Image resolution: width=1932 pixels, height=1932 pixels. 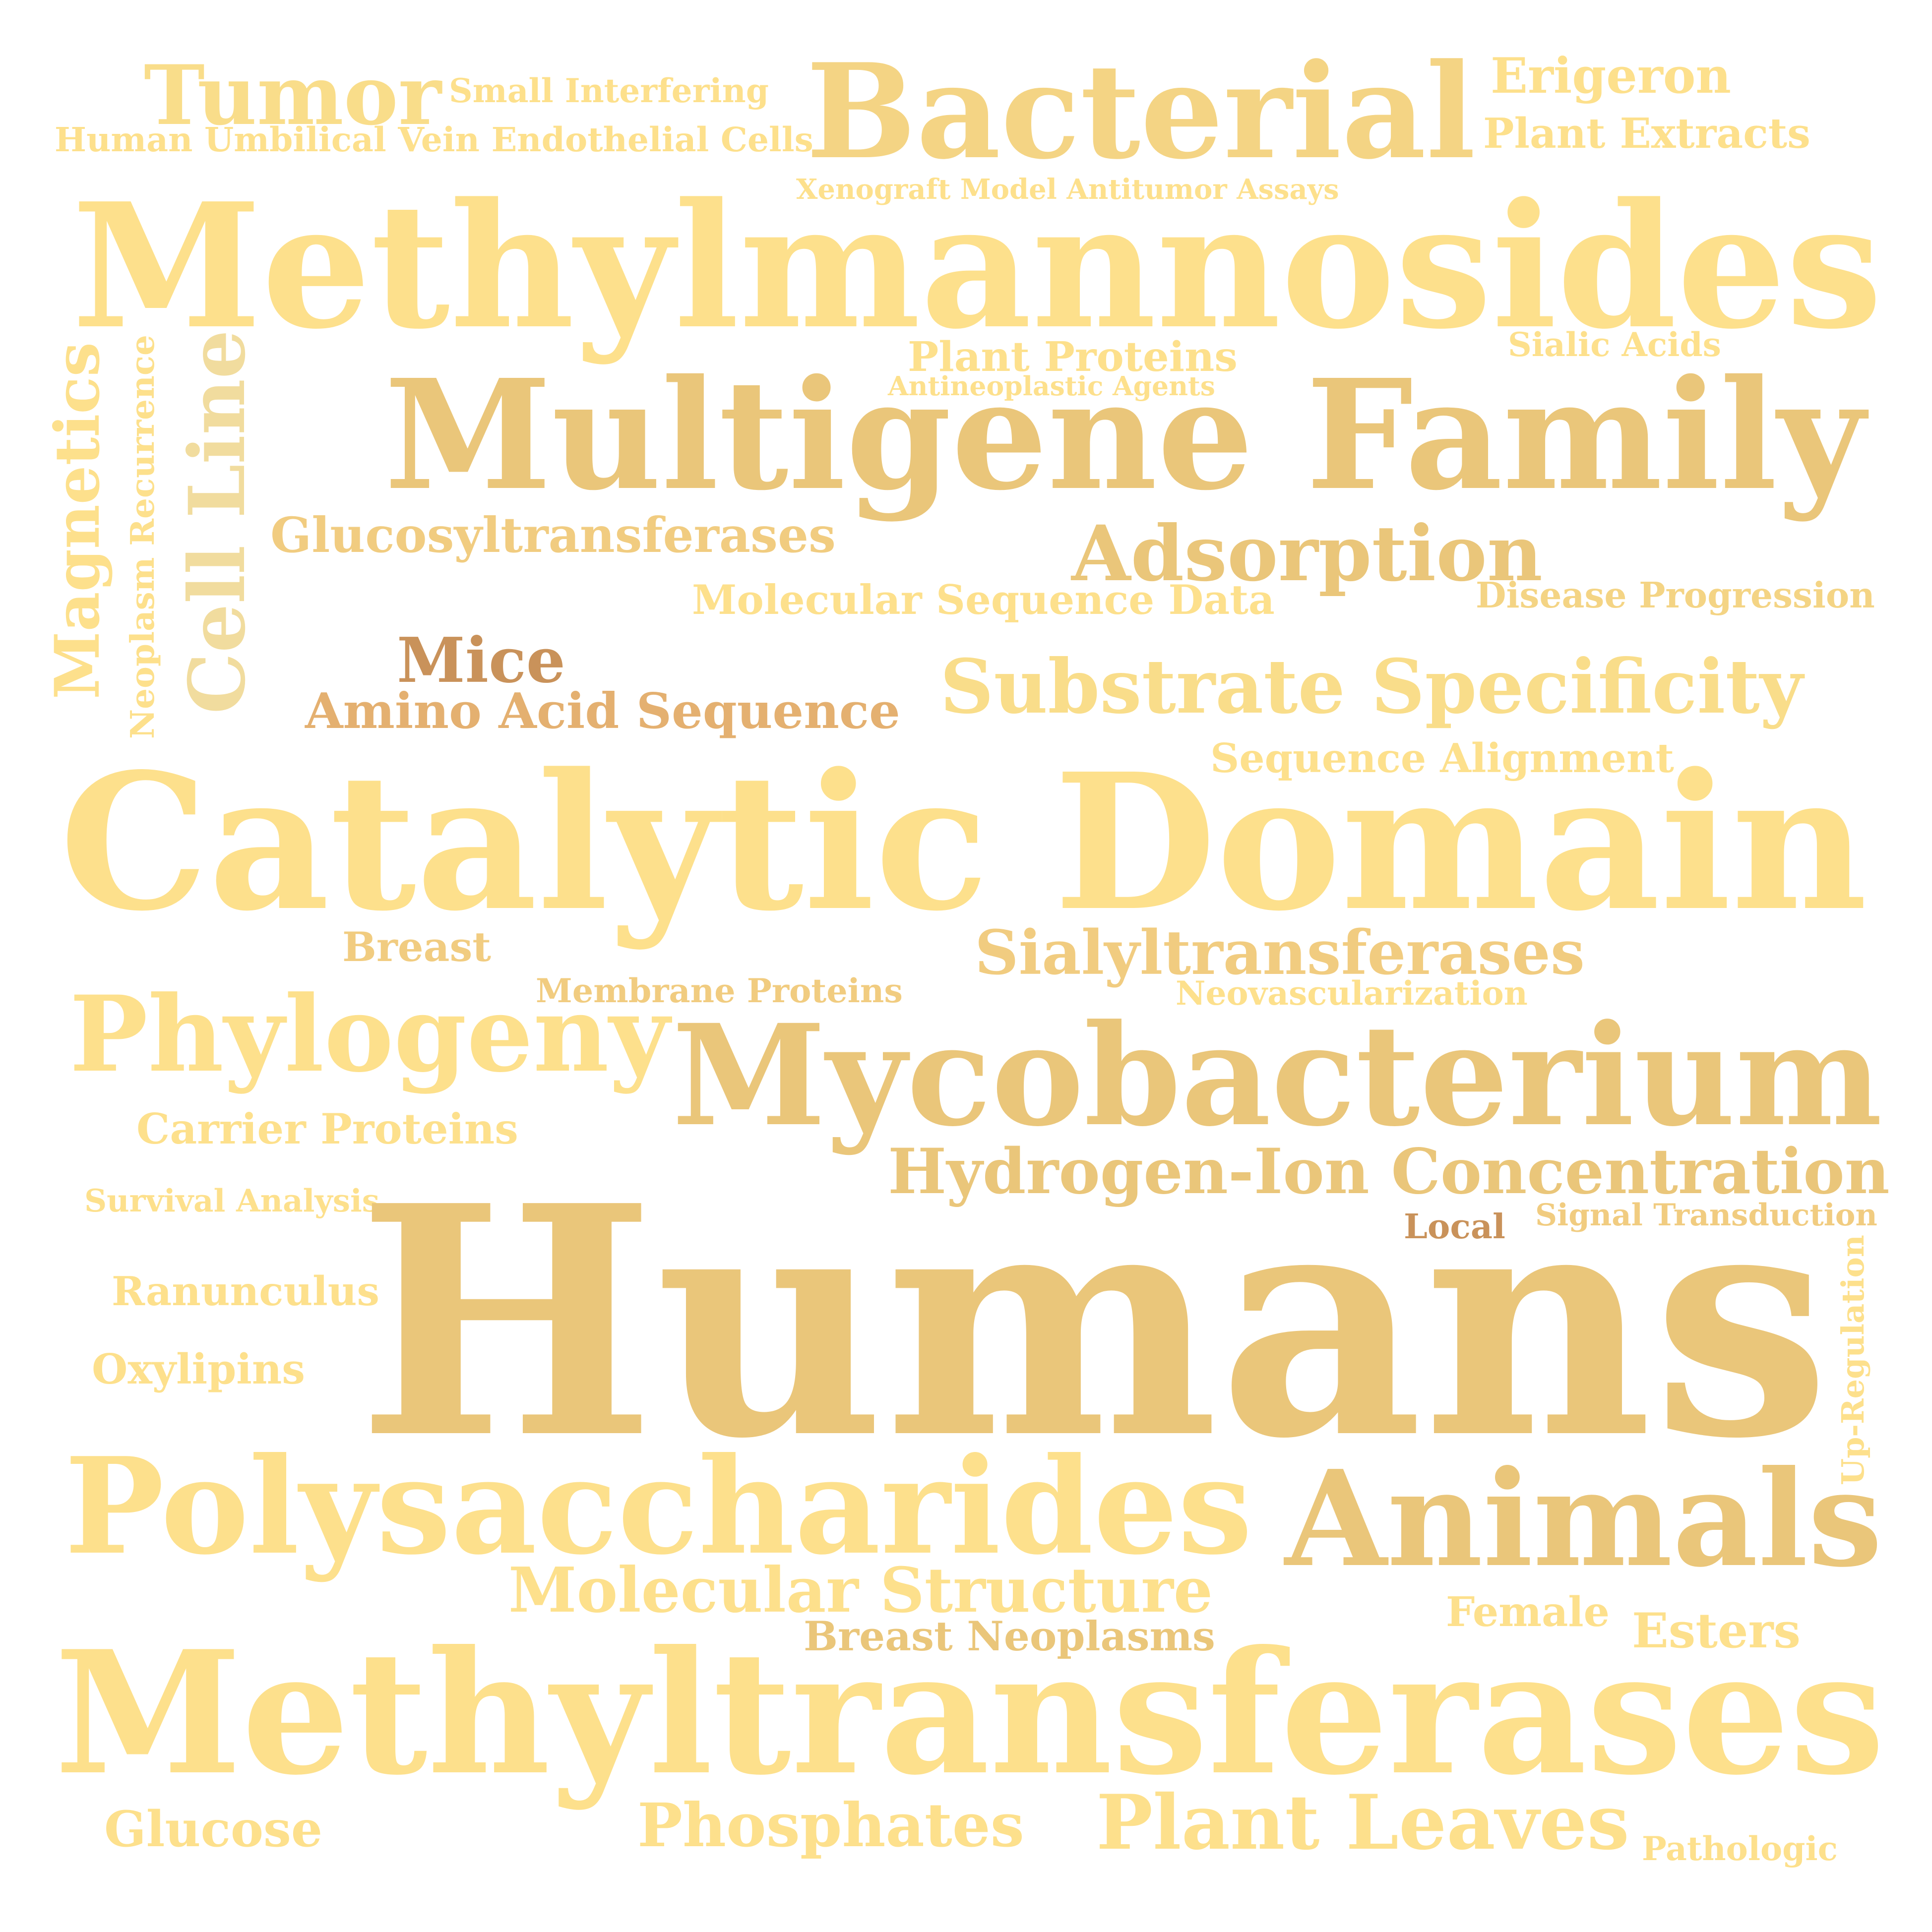 What do you see at coordinates (1583, 1518) in the screenshot?
I see `word-animals: Animals` at bounding box center [1583, 1518].